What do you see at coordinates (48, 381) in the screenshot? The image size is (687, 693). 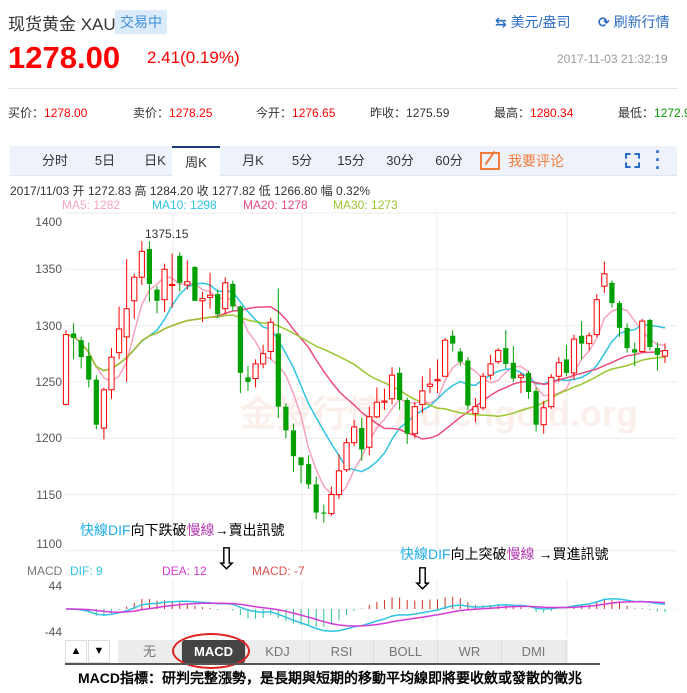 I see `y-tick-label: 1250` at bounding box center [48, 381].